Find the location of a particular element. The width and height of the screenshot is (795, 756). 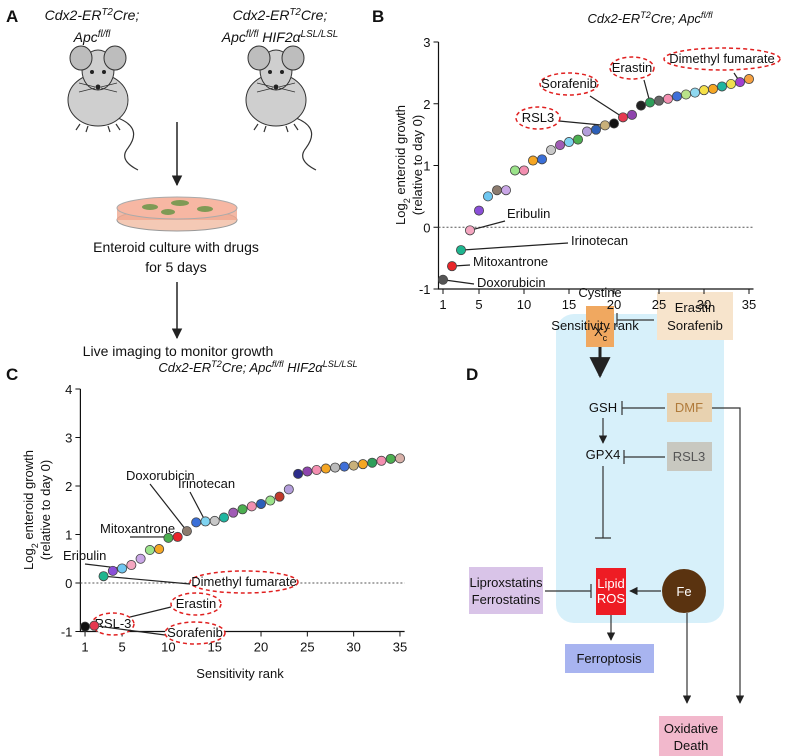

node-label: ROS is located at coordinates (611, 598).